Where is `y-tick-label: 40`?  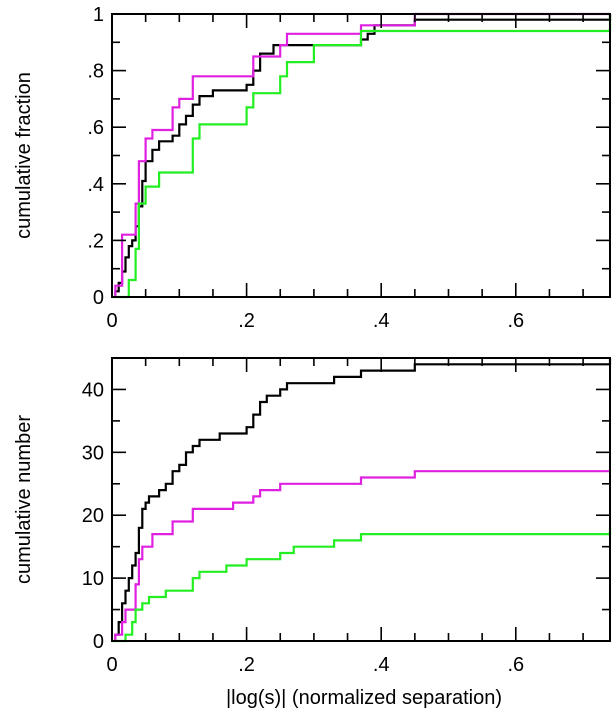
y-tick-label: 40 is located at coordinates (93, 390).